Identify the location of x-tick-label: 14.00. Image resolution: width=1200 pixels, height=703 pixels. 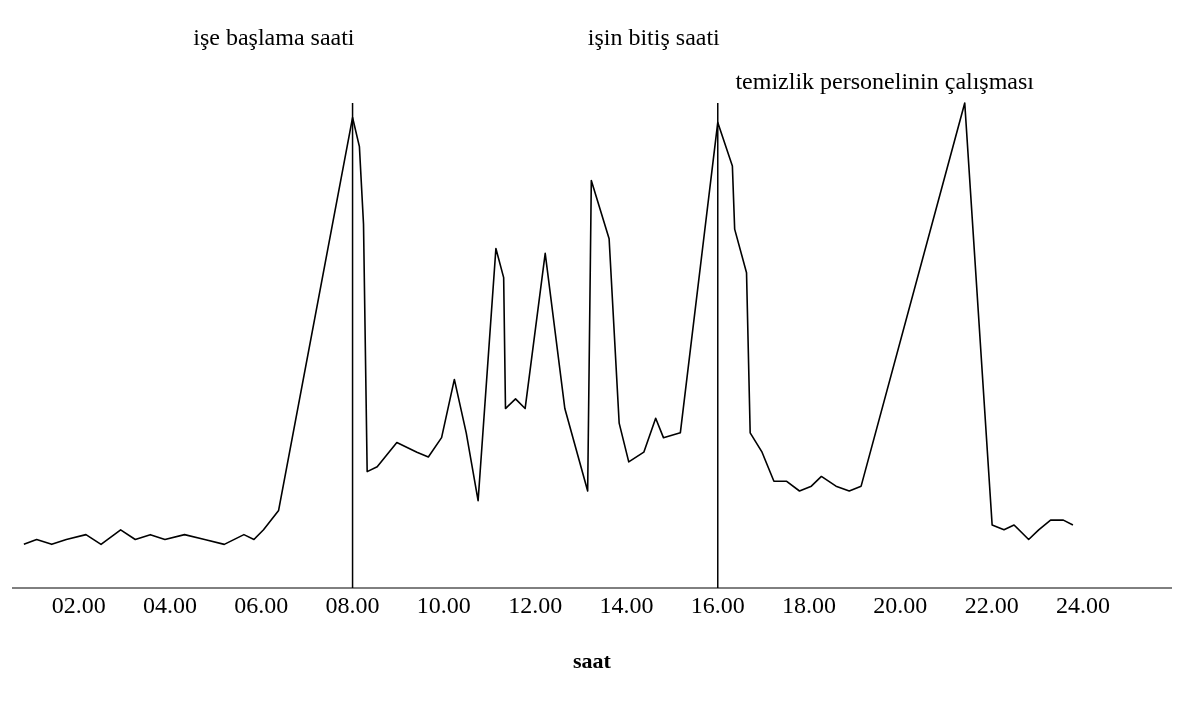
(626, 605).